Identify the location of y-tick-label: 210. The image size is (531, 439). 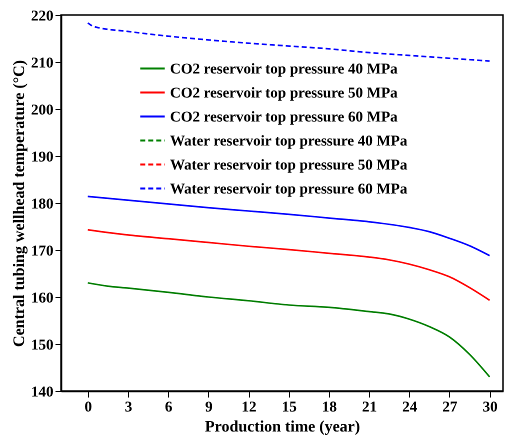
(42, 64).